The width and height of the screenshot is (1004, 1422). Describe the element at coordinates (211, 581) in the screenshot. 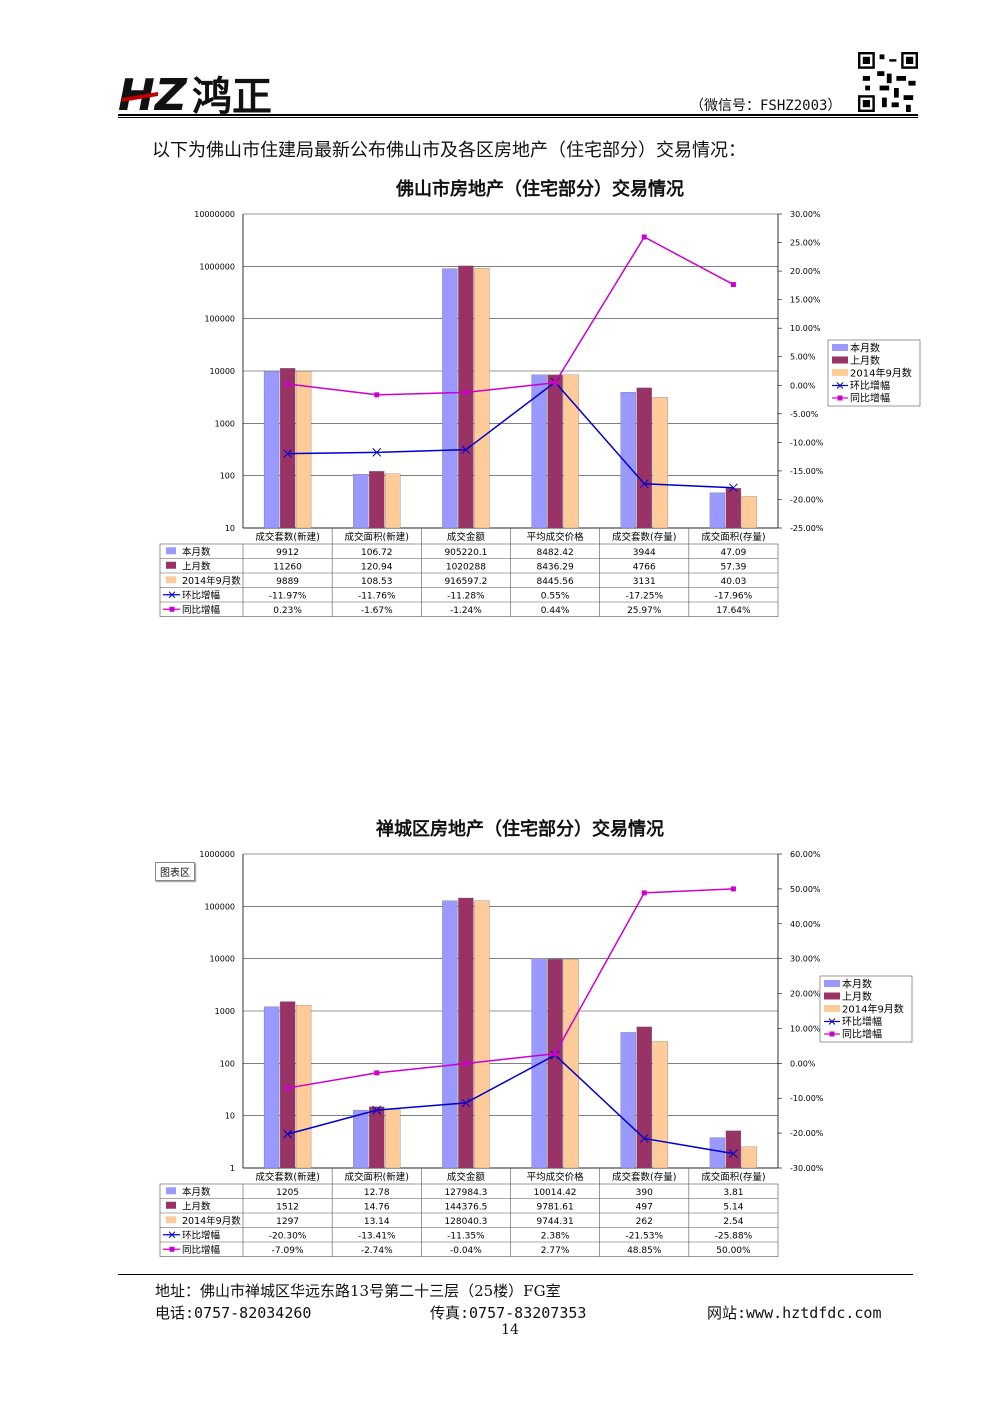

I see `table-row-label: 2014年9月数` at that location.